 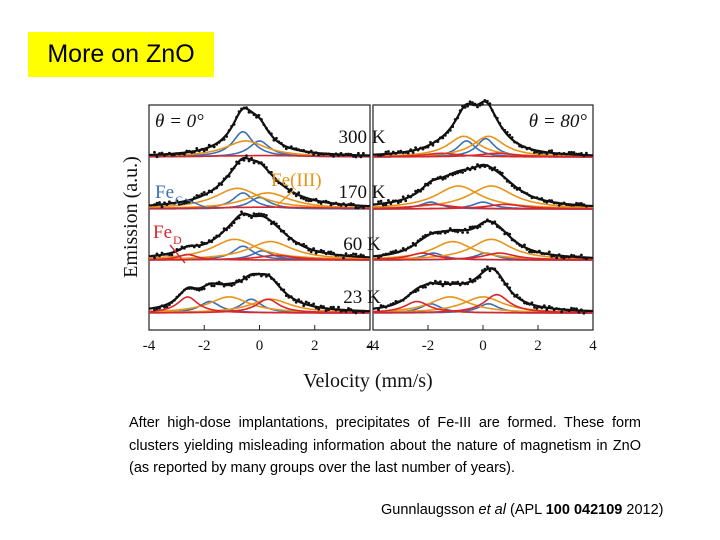 I want to click on right-tick-label: 4, so click(x=593, y=346).